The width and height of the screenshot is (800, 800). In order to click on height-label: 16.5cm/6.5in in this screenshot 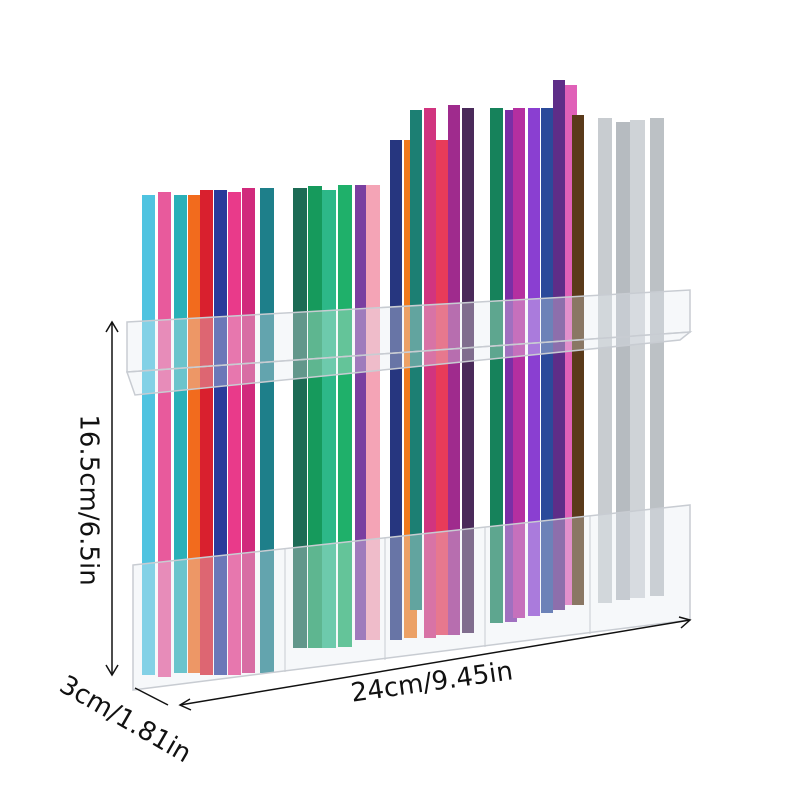, I will do `click(89, 499)`.